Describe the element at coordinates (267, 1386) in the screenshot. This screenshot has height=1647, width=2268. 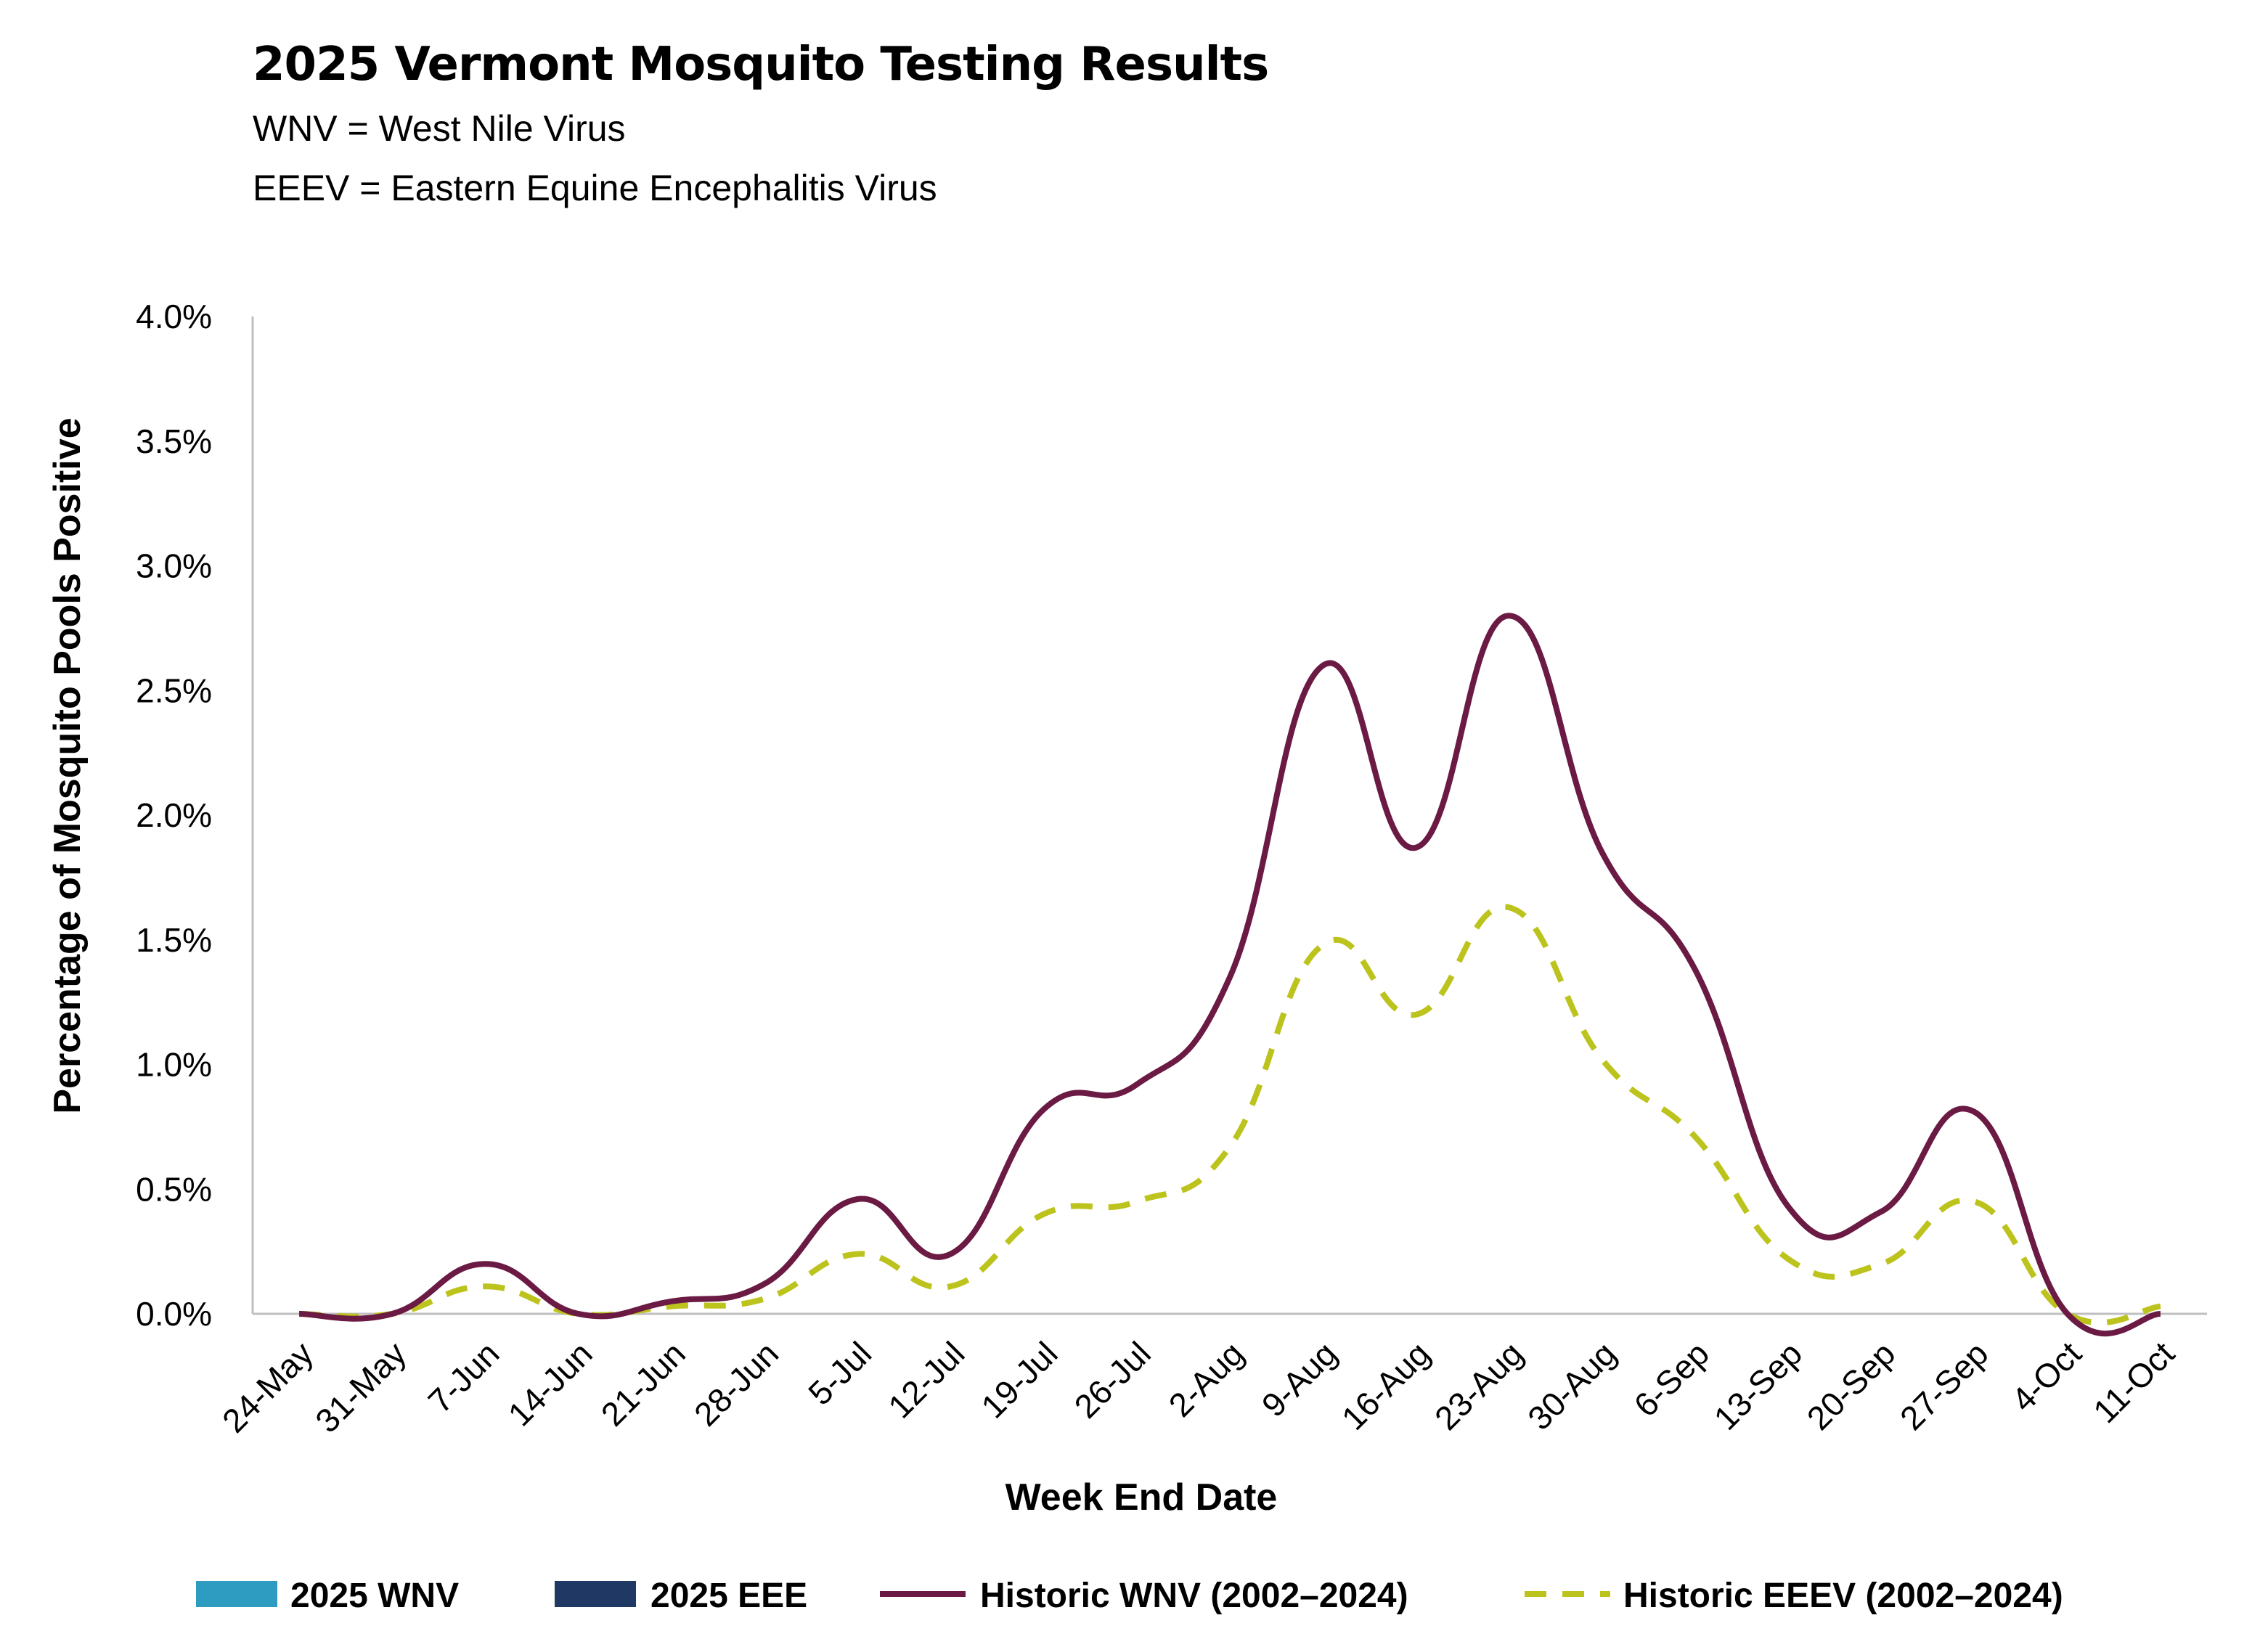
I see `x-tick-label: 24-May` at that location.